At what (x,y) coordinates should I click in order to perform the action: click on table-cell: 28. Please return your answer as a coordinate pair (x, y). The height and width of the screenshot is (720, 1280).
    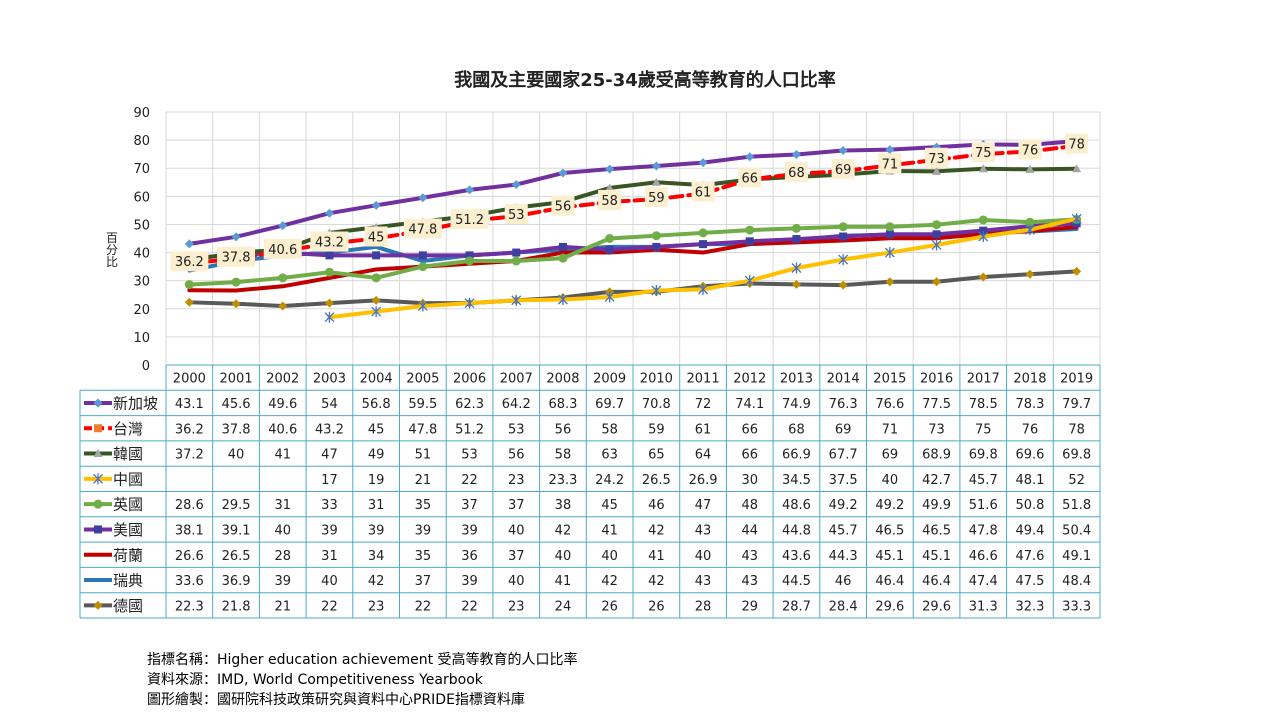
    Looking at the image, I should click on (703, 606).